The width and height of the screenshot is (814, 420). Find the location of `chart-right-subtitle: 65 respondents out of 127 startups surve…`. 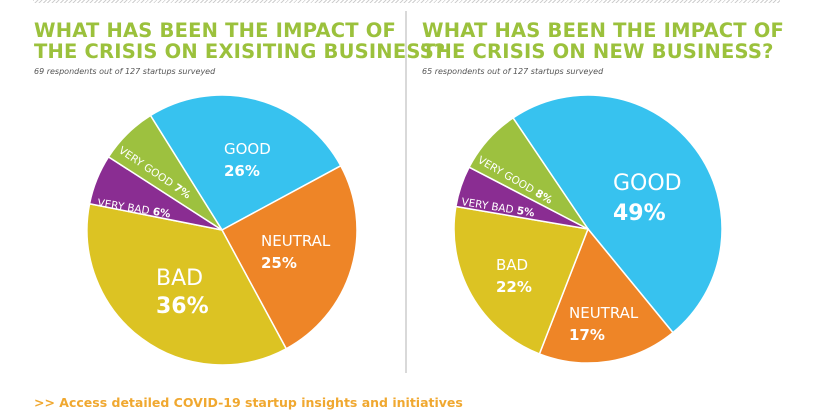

chart-right-subtitle: 65 respondents out of 127 startups surve… is located at coordinates (513, 71).